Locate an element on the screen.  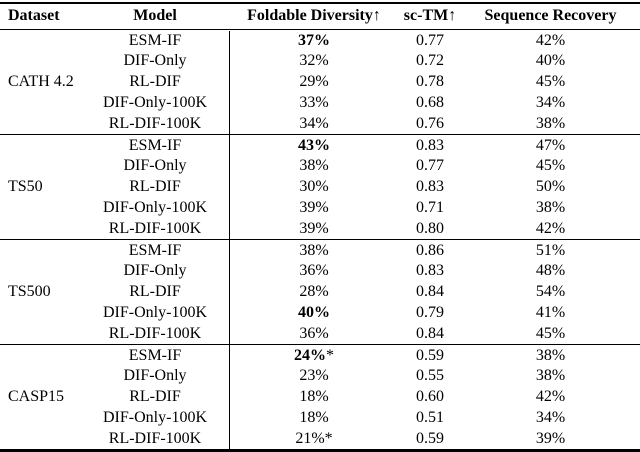
sequence-recovery-cell: 48% is located at coordinates (550, 271).